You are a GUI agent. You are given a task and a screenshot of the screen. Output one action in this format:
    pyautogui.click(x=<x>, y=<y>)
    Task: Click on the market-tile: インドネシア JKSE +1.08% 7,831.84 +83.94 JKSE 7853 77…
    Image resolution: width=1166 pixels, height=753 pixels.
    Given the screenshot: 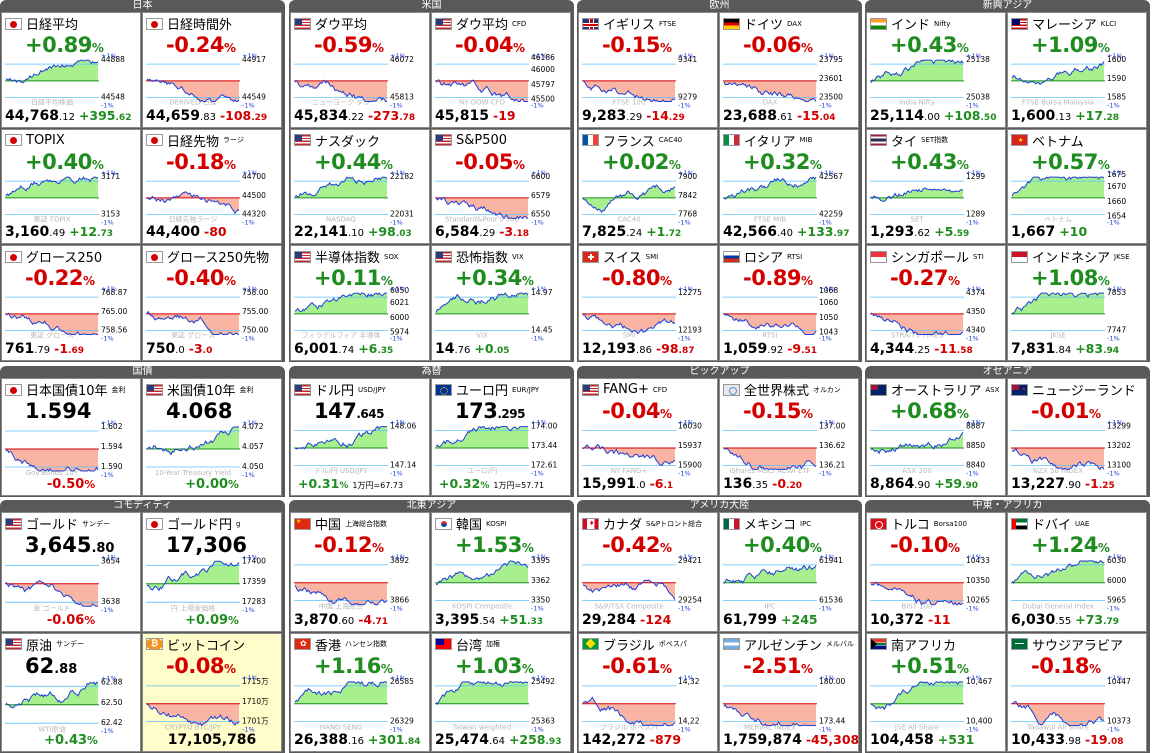 What is the action you would take?
    pyautogui.click(x=1077, y=303)
    